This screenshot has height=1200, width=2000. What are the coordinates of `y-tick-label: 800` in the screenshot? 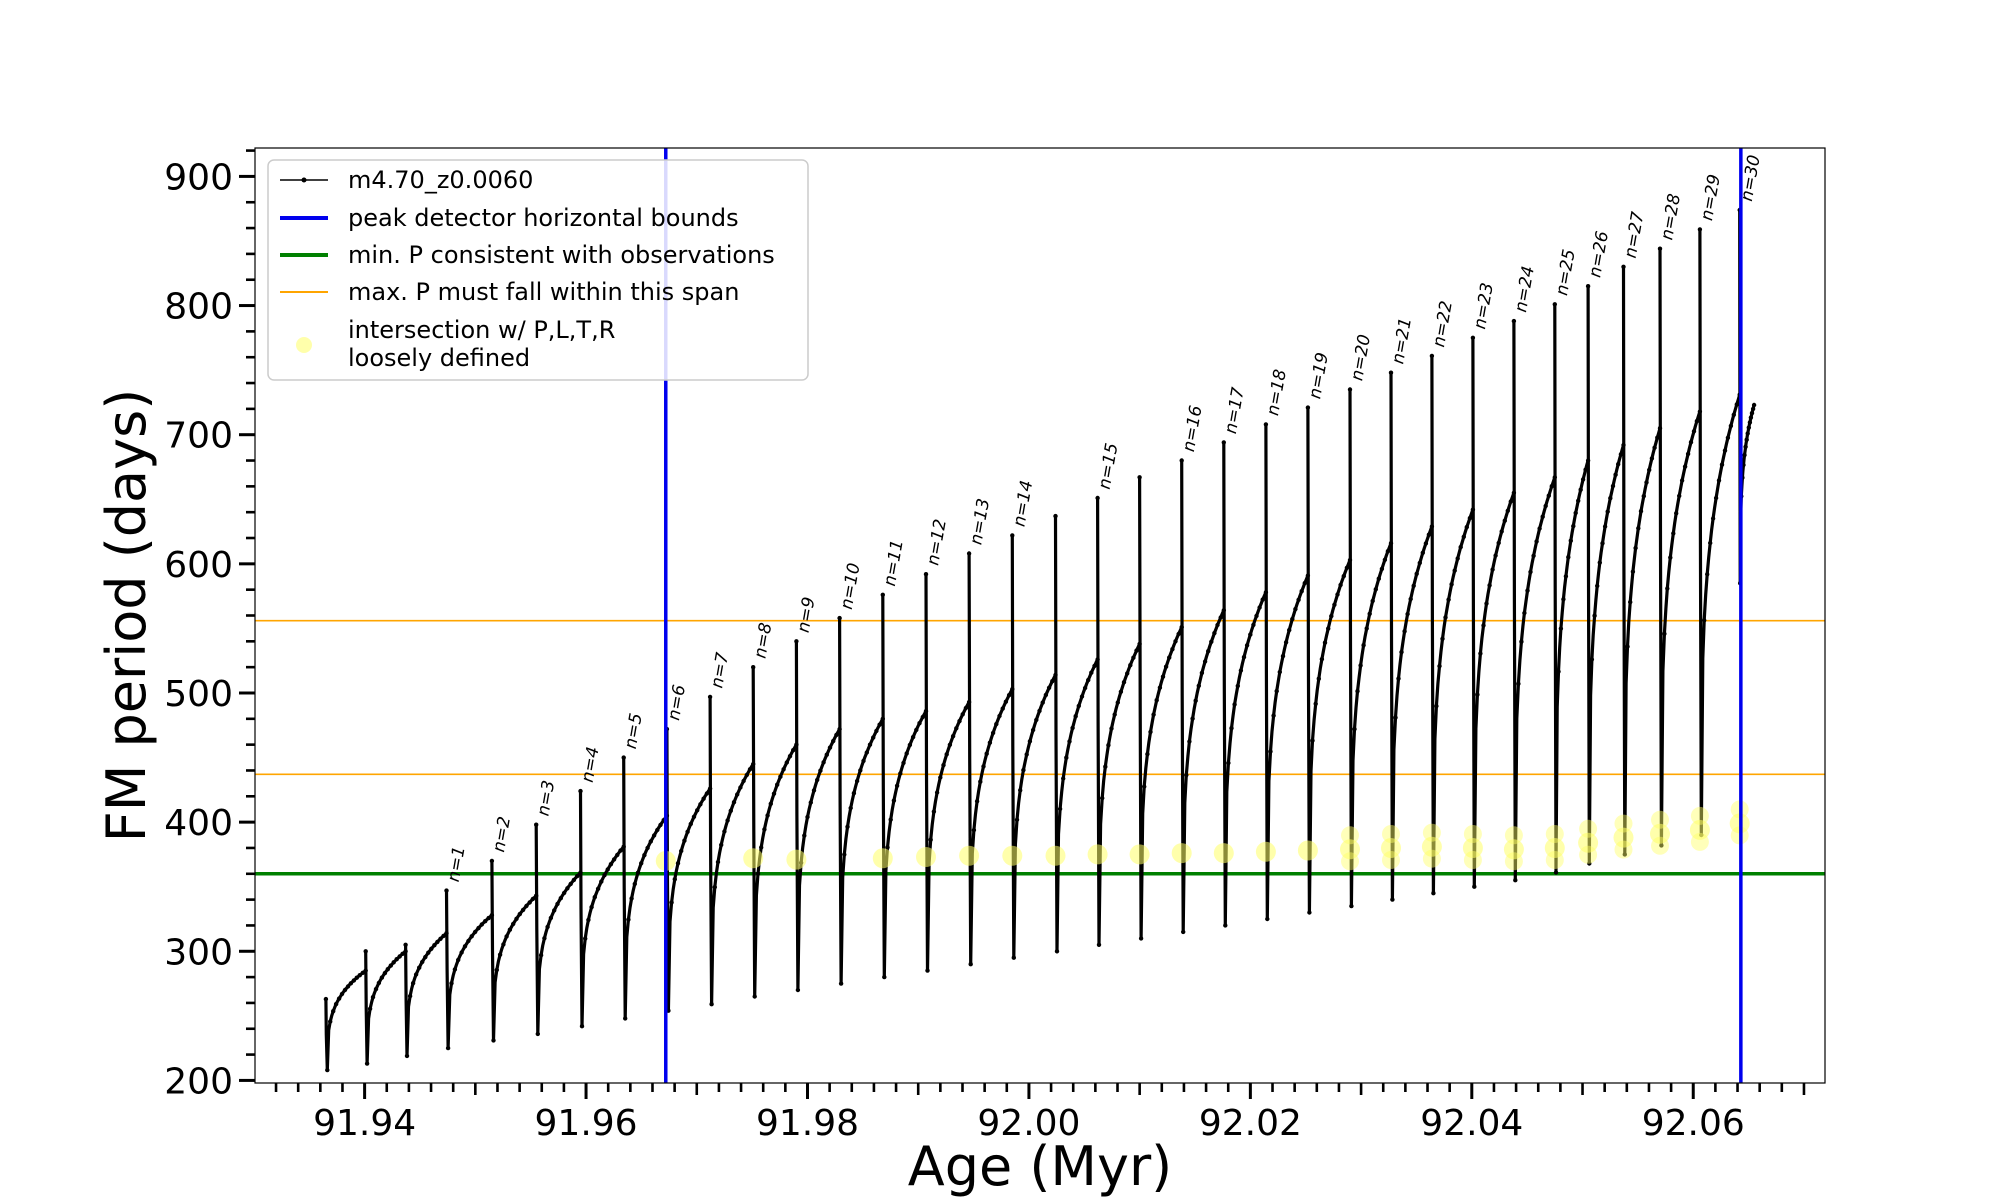 It's located at (198, 307).